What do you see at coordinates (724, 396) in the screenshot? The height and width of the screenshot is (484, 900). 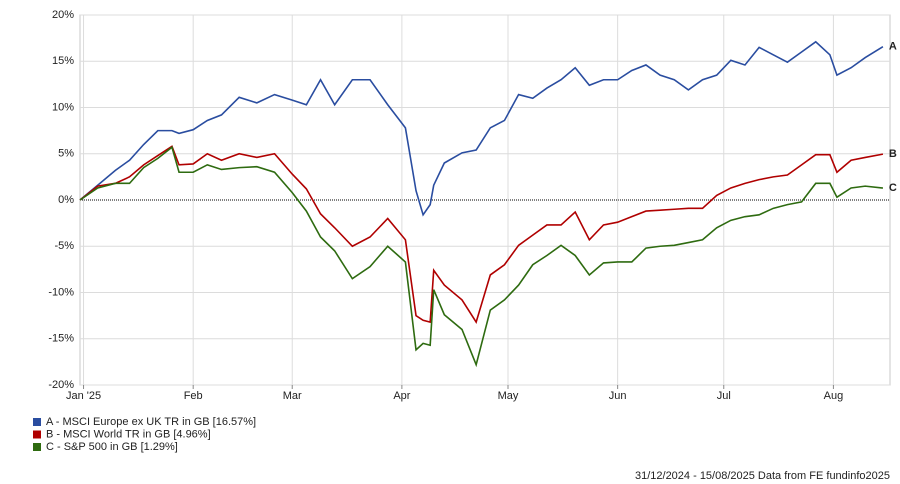 I see `x-tick-label: Jul` at bounding box center [724, 396].